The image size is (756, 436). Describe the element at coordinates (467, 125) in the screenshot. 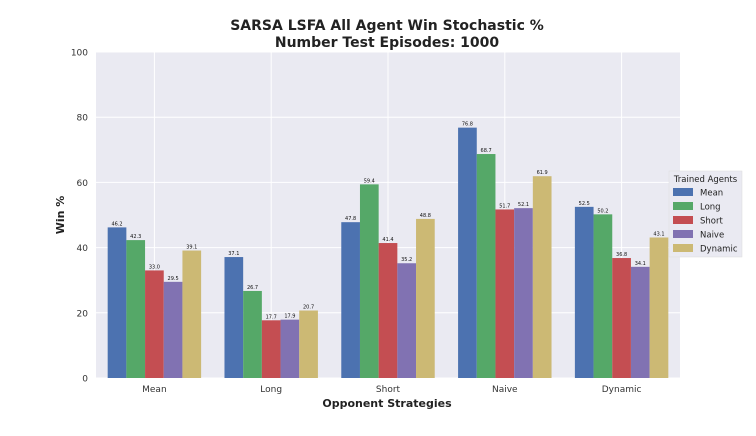

I see `data-label: 76.8` at that location.